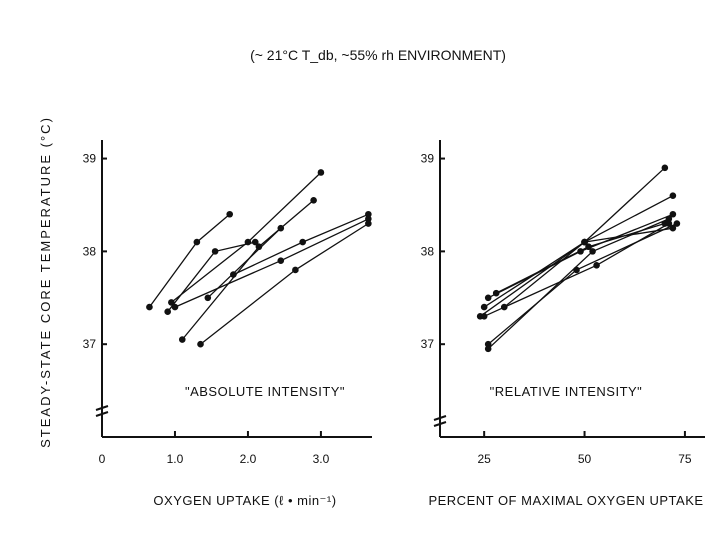 The image size is (720, 540). What do you see at coordinates (90, 159) in the screenshot?
I see `left-y-tick-label: 39` at bounding box center [90, 159].